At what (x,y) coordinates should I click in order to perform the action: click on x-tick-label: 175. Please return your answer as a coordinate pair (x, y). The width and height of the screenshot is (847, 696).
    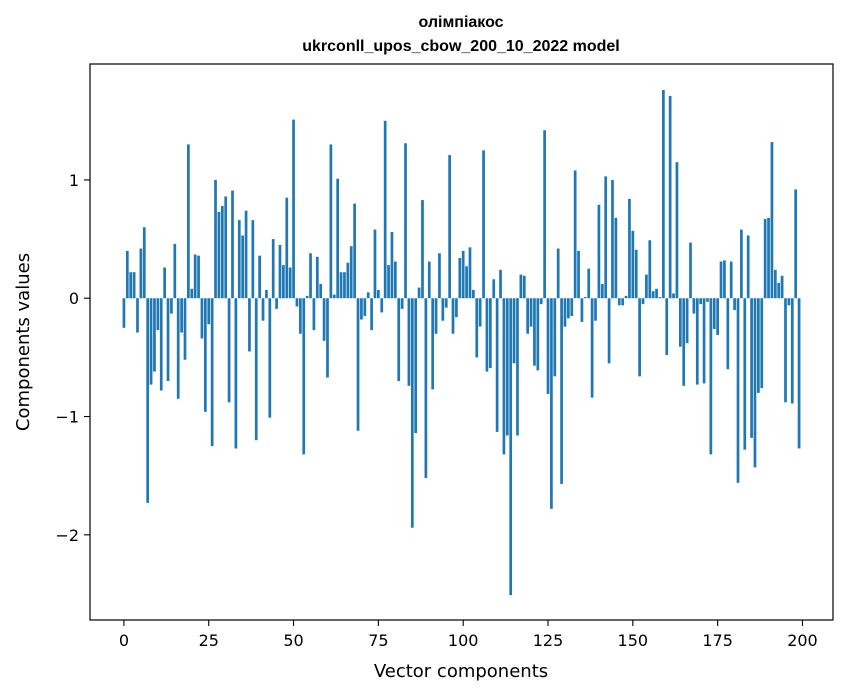
    Looking at the image, I should click on (717, 640).